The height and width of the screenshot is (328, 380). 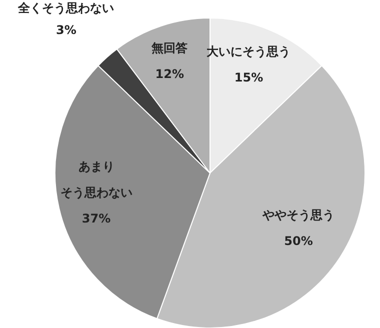 I want to click on slice-label: 無回答, so click(x=169, y=48).